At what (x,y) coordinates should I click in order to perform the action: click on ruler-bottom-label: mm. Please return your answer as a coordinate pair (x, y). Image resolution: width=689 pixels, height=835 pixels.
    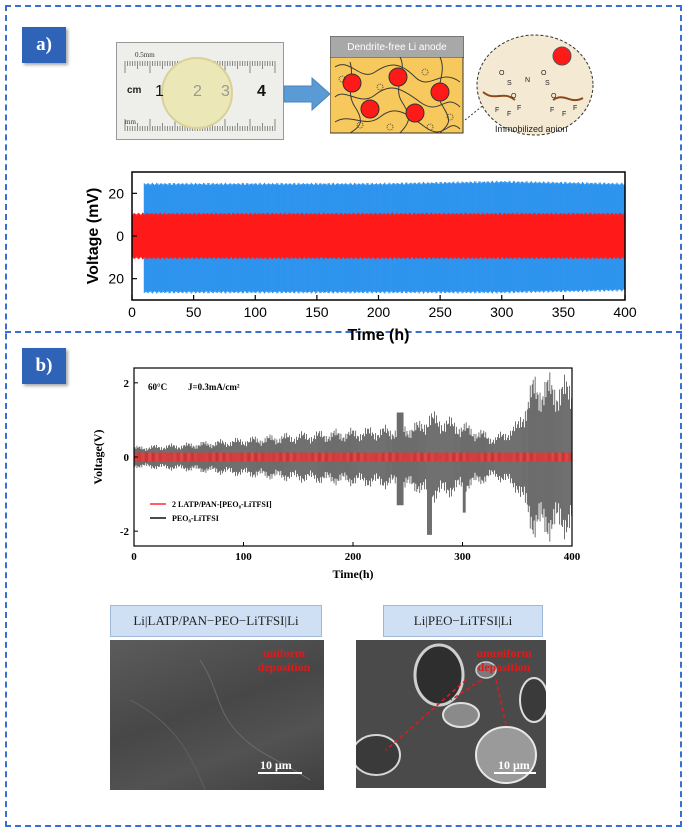
    Looking at the image, I should click on (130, 122).